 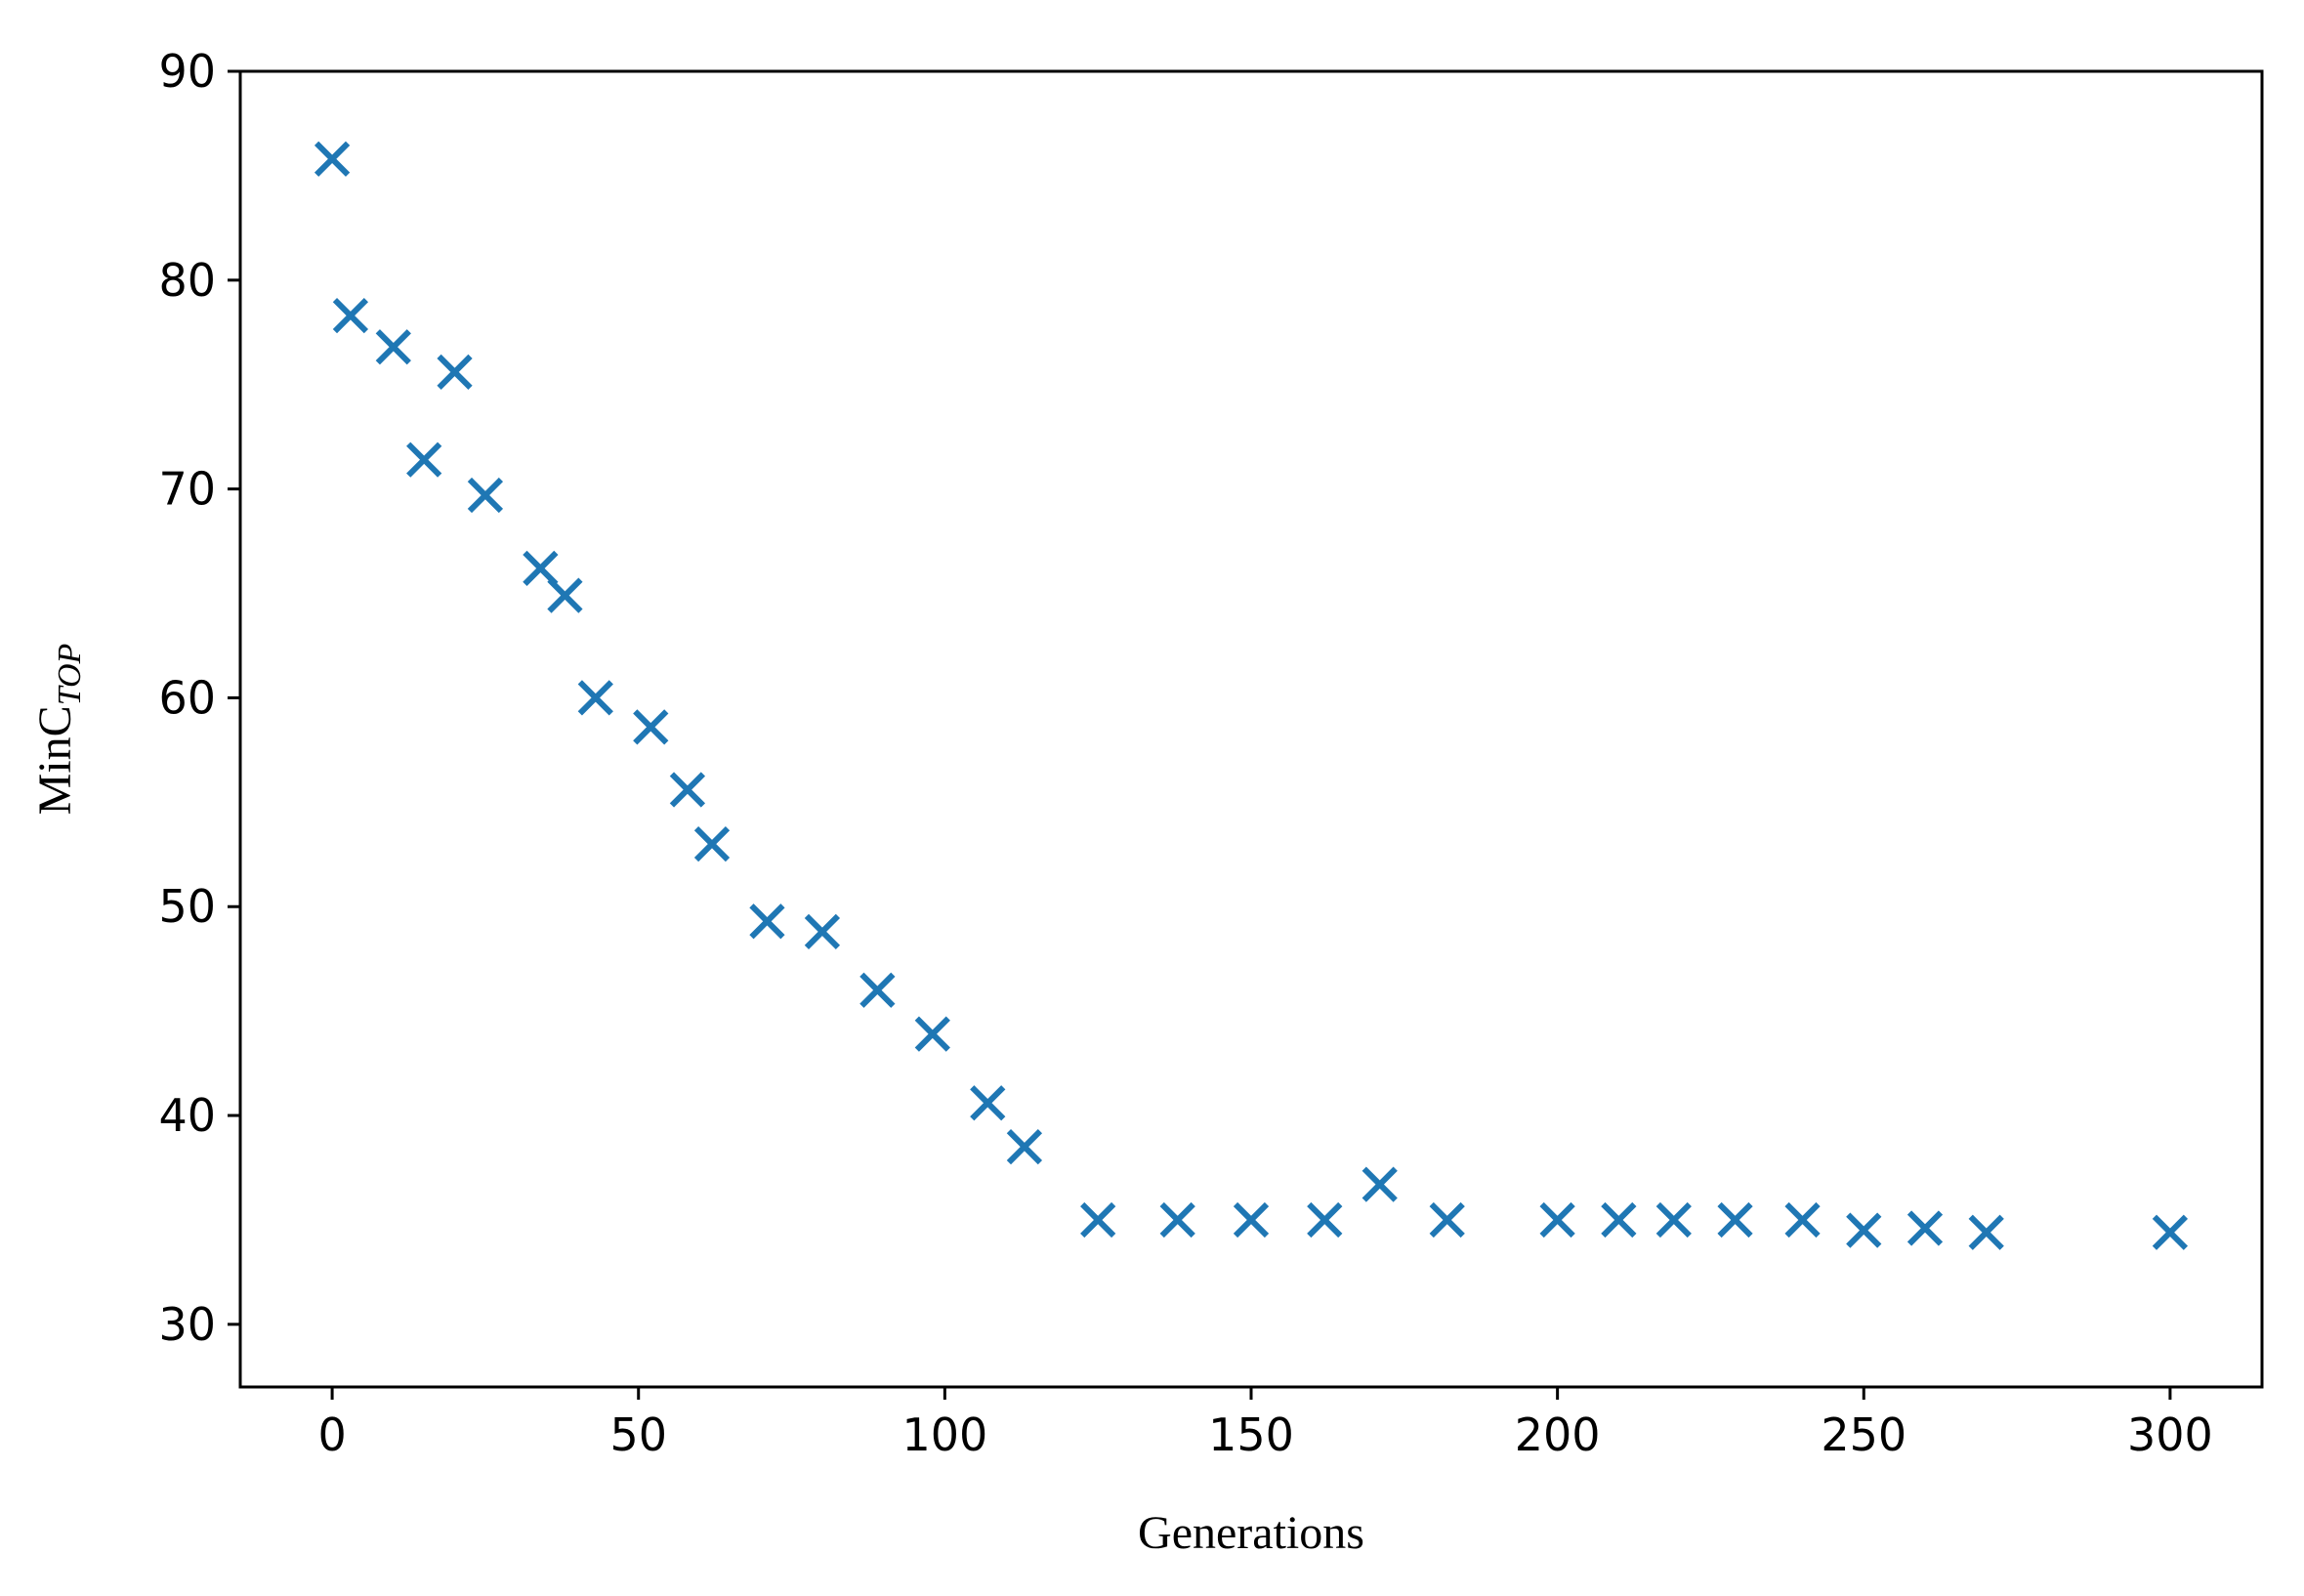 What do you see at coordinates (187, 906) in the screenshot?
I see `y-tick-label: 50` at bounding box center [187, 906].